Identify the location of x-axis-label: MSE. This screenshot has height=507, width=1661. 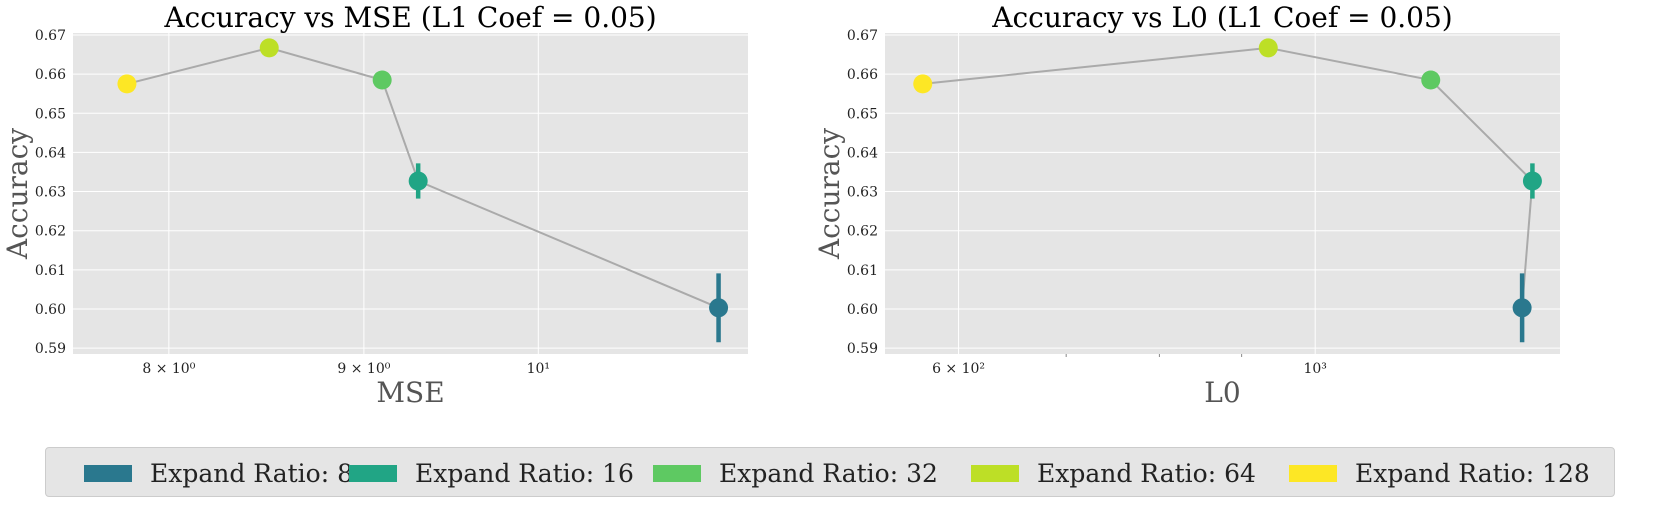
(410, 392).